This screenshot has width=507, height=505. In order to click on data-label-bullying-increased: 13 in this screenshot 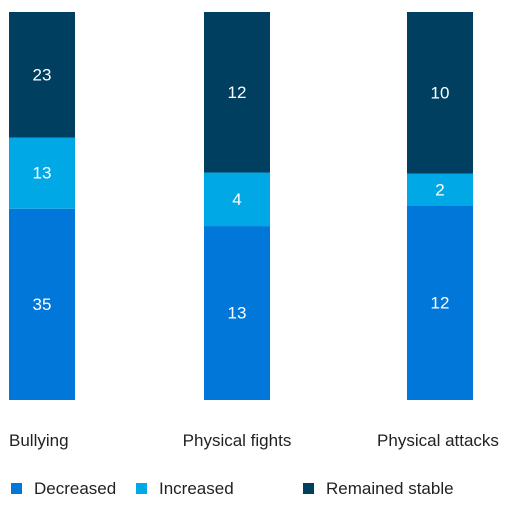, I will do `click(42, 173)`.